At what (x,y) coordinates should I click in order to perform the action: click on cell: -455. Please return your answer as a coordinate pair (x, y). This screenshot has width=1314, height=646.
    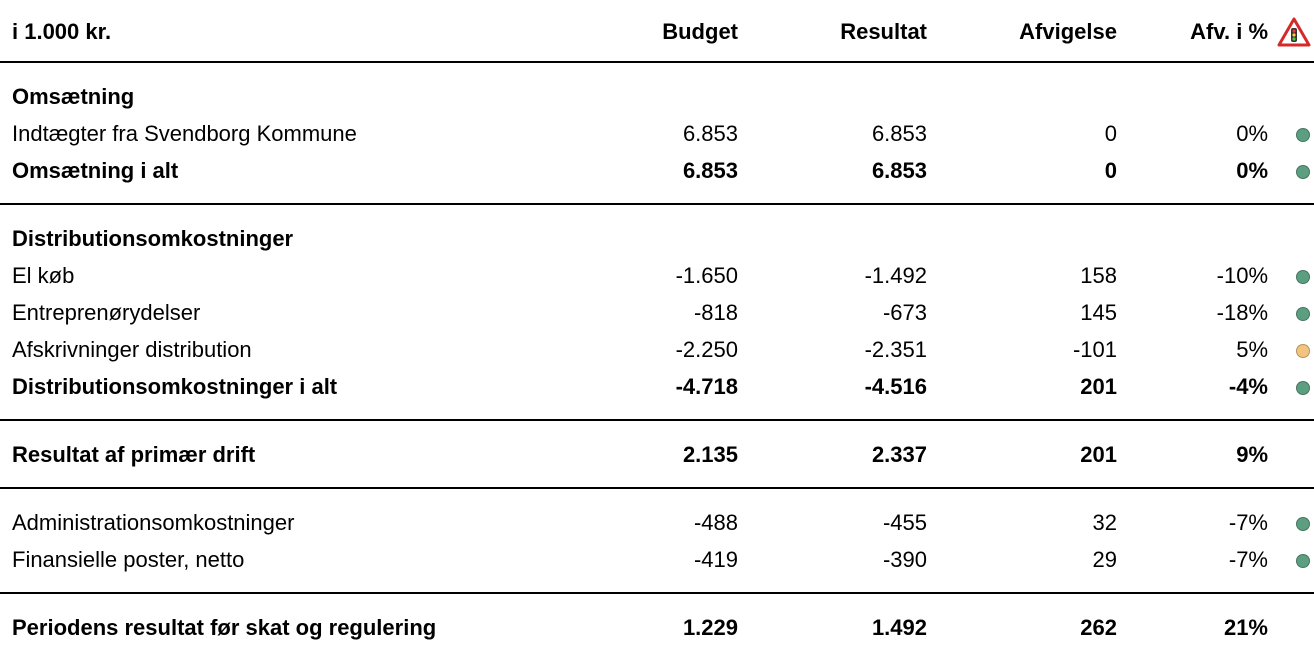
    Looking at the image, I should click on (904, 522).